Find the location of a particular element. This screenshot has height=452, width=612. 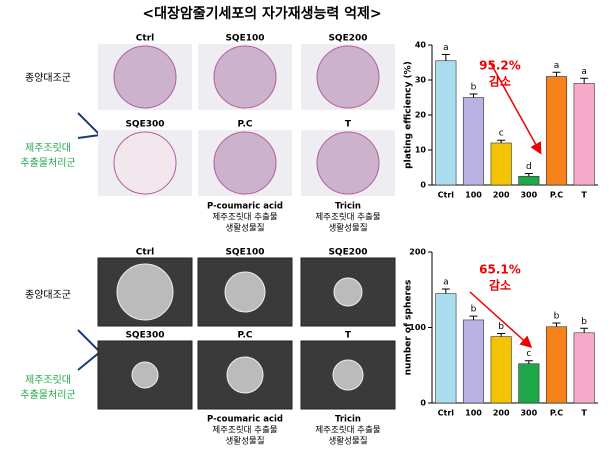

x-tick-label: 300 is located at coordinates (528, 413).